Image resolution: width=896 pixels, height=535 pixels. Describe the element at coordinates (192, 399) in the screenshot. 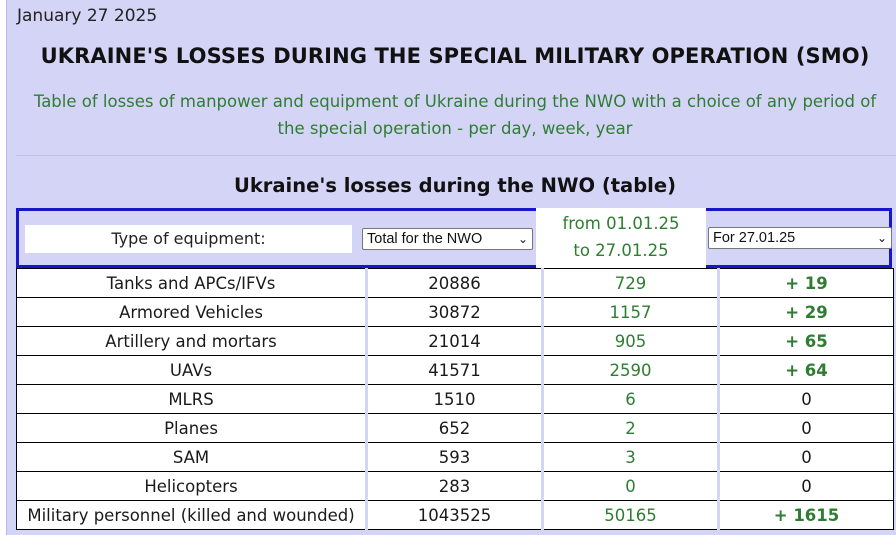

I see `cell-type: MLRS` at that location.